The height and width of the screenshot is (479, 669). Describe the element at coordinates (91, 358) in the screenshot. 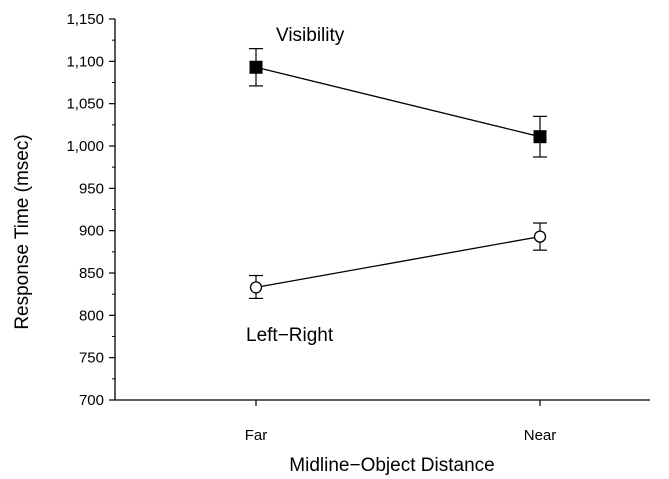

I see `y-tick-label: 750` at that location.